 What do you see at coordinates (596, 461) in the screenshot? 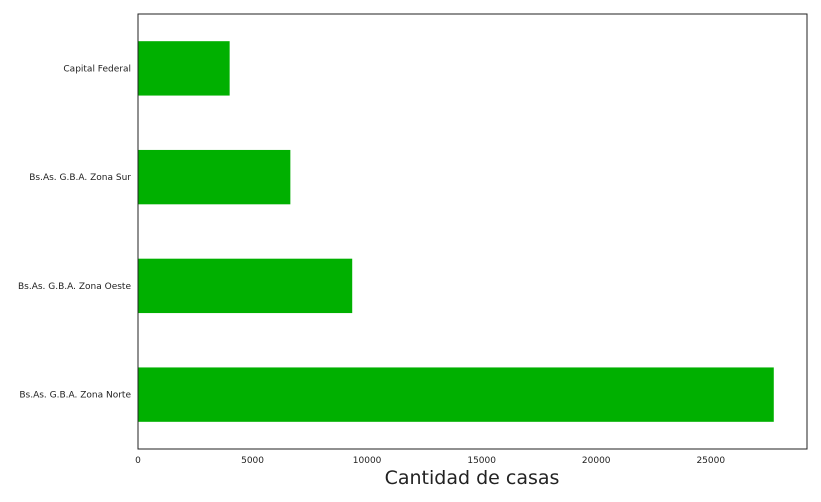
I see `x-tick-label-4: 20000` at bounding box center [596, 461].